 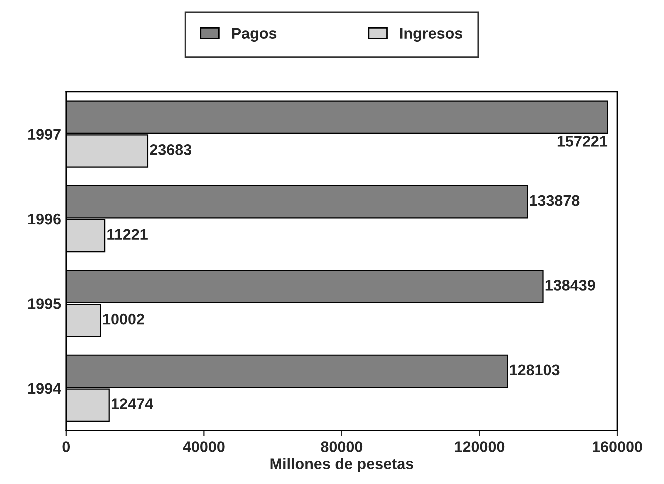 I want to click on legend-label: Pagos, so click(x=254, y=35).